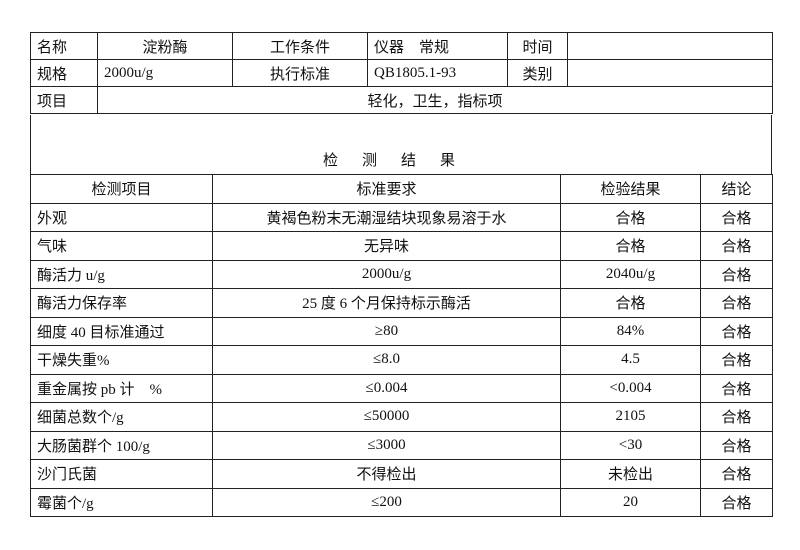  I want to click on result-cell: 2040u/g, so click(630, 274).